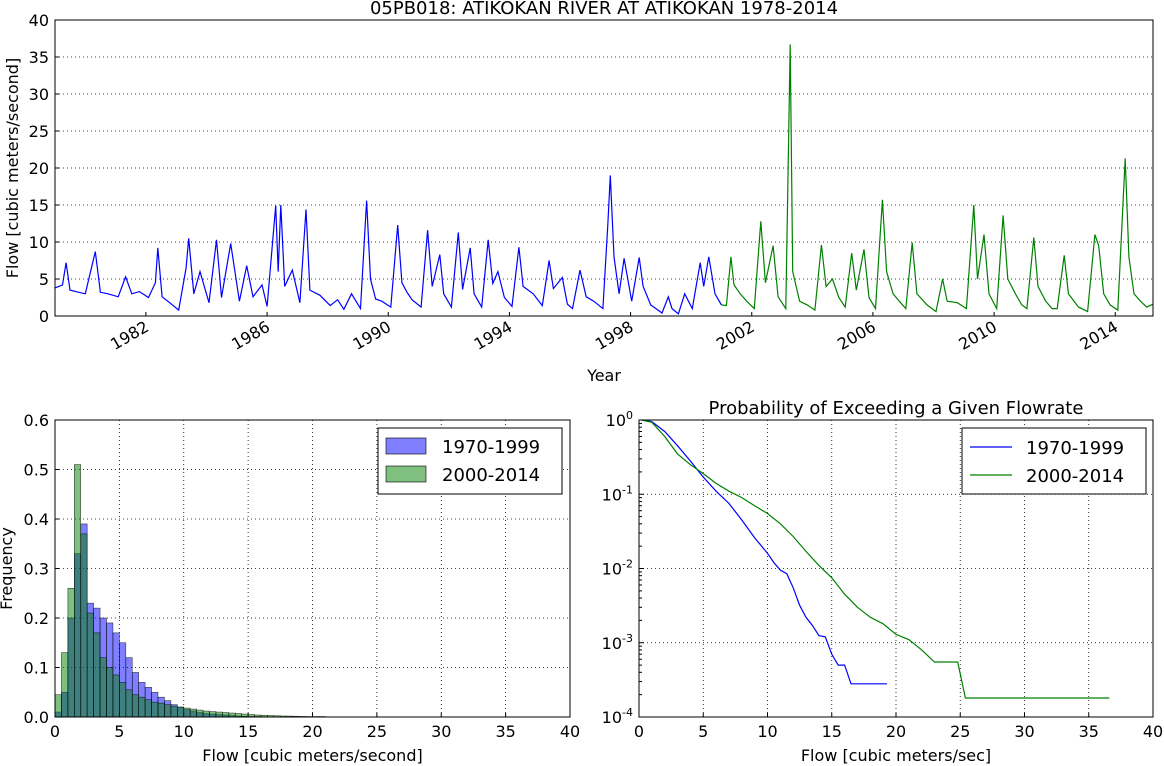  I want to click on y-tick-label: 25, so click(39, 131).